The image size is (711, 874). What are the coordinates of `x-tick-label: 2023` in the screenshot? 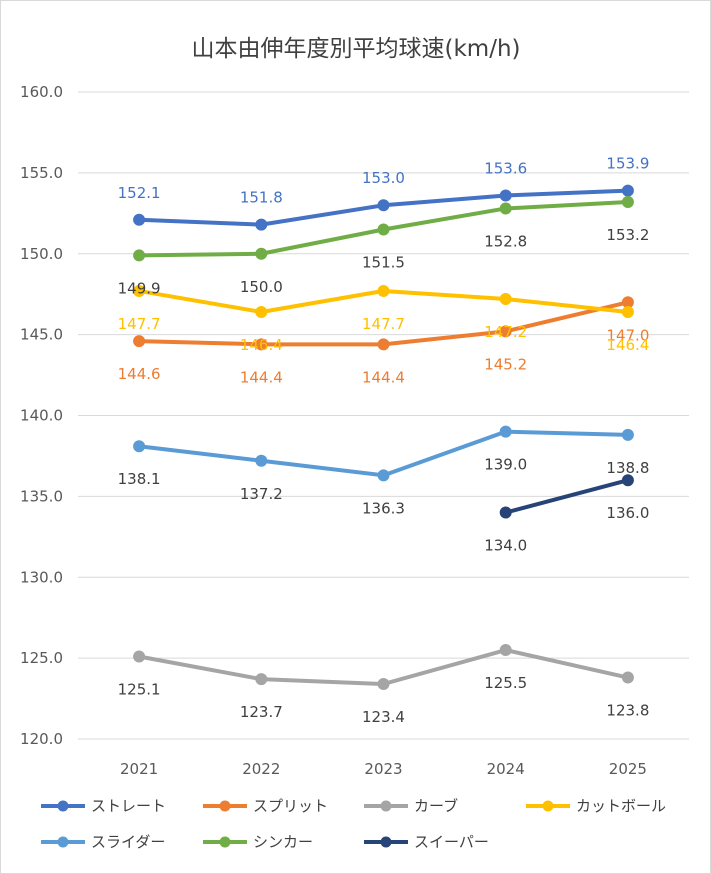 It's located at (383, 769).